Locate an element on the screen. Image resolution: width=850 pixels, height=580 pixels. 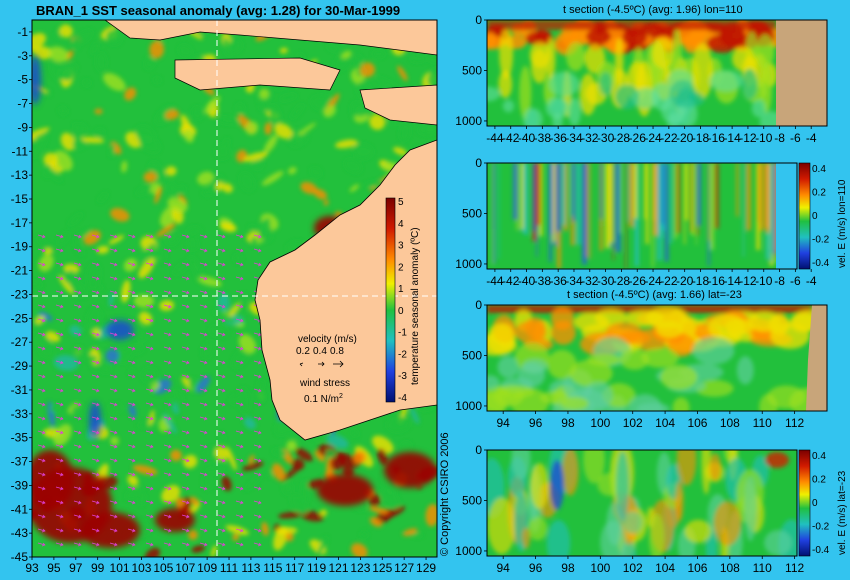
map-y-tick-label: -37 is located at coordinates (20, 462).